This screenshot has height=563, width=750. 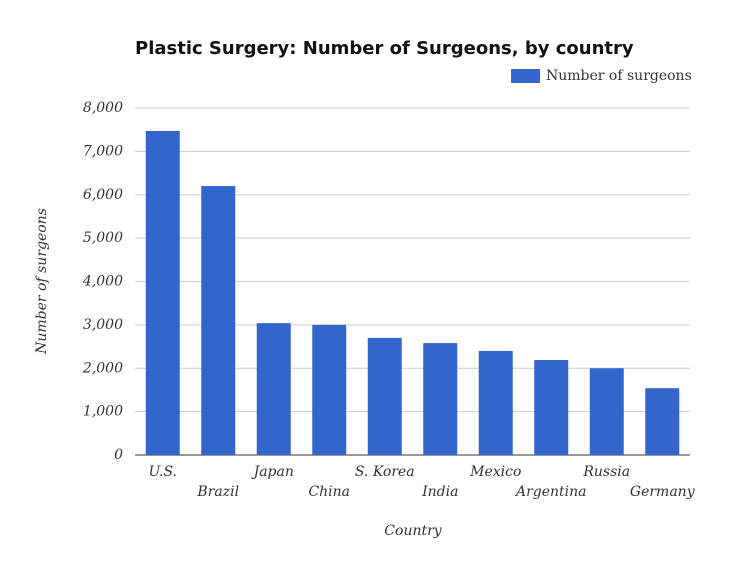 I want to click on y-tick-label: 0, so click(x=118, y=455).